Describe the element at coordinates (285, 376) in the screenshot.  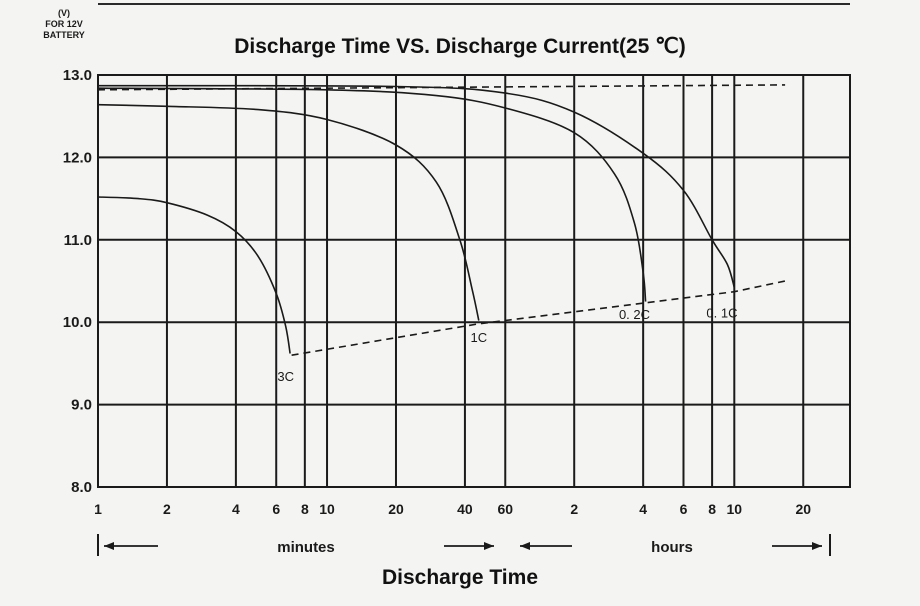
I see `curve-label: 3C` at that location.